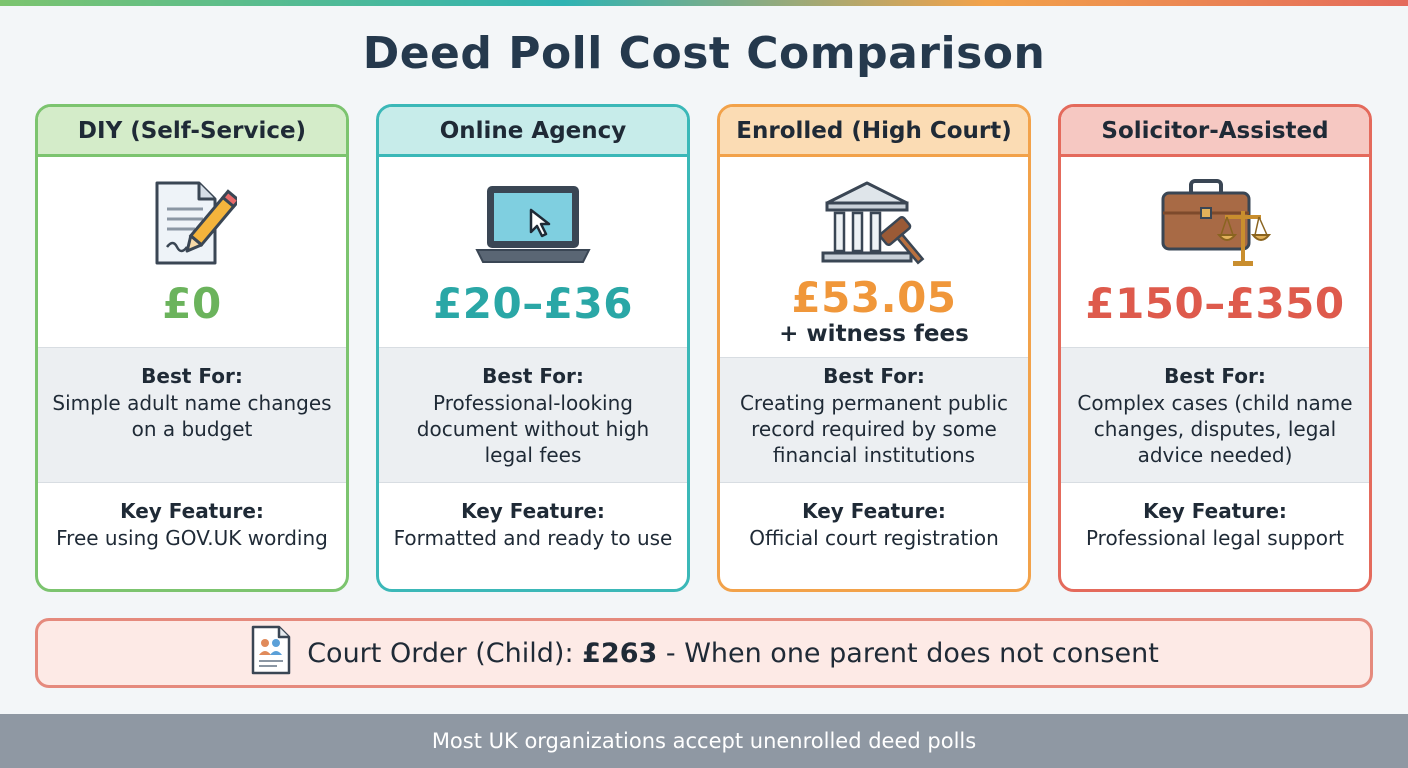  Describe the element at coordinates (874, 334) in the screenshot. I see `price-note: + witness fees` at that location.